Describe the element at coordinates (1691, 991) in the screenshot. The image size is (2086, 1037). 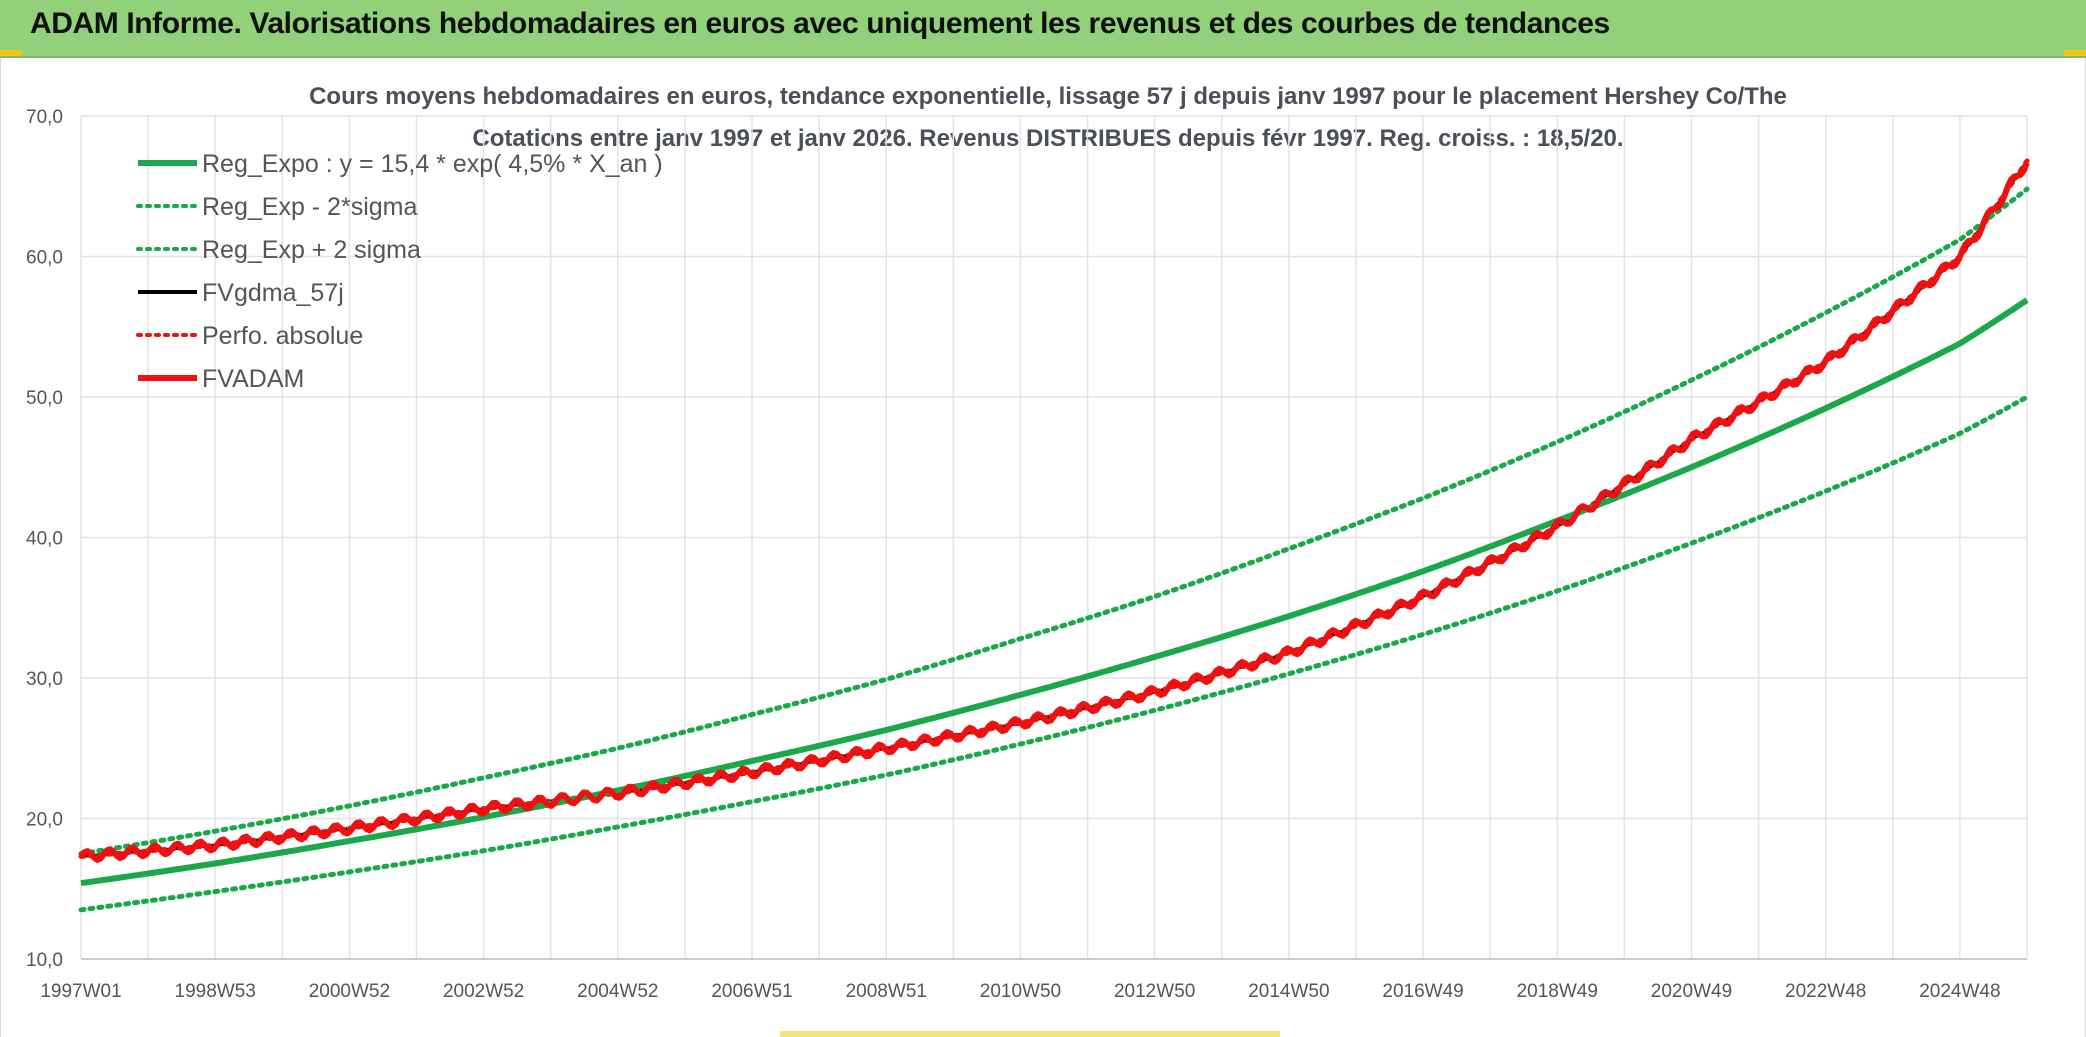
I see `x-tick-label: 2020W49` at that location.